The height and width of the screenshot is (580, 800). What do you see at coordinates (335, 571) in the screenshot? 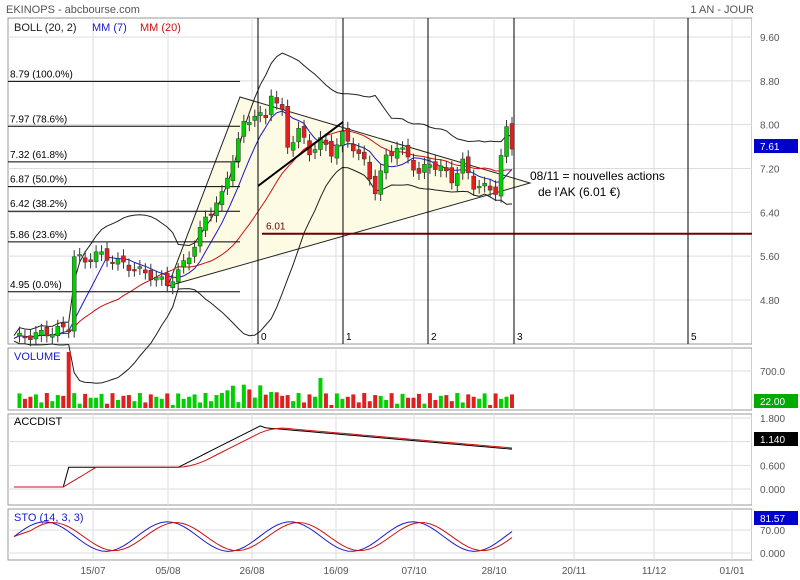
I see `xtick-3: 16/09` at bounding box center [335, 571].